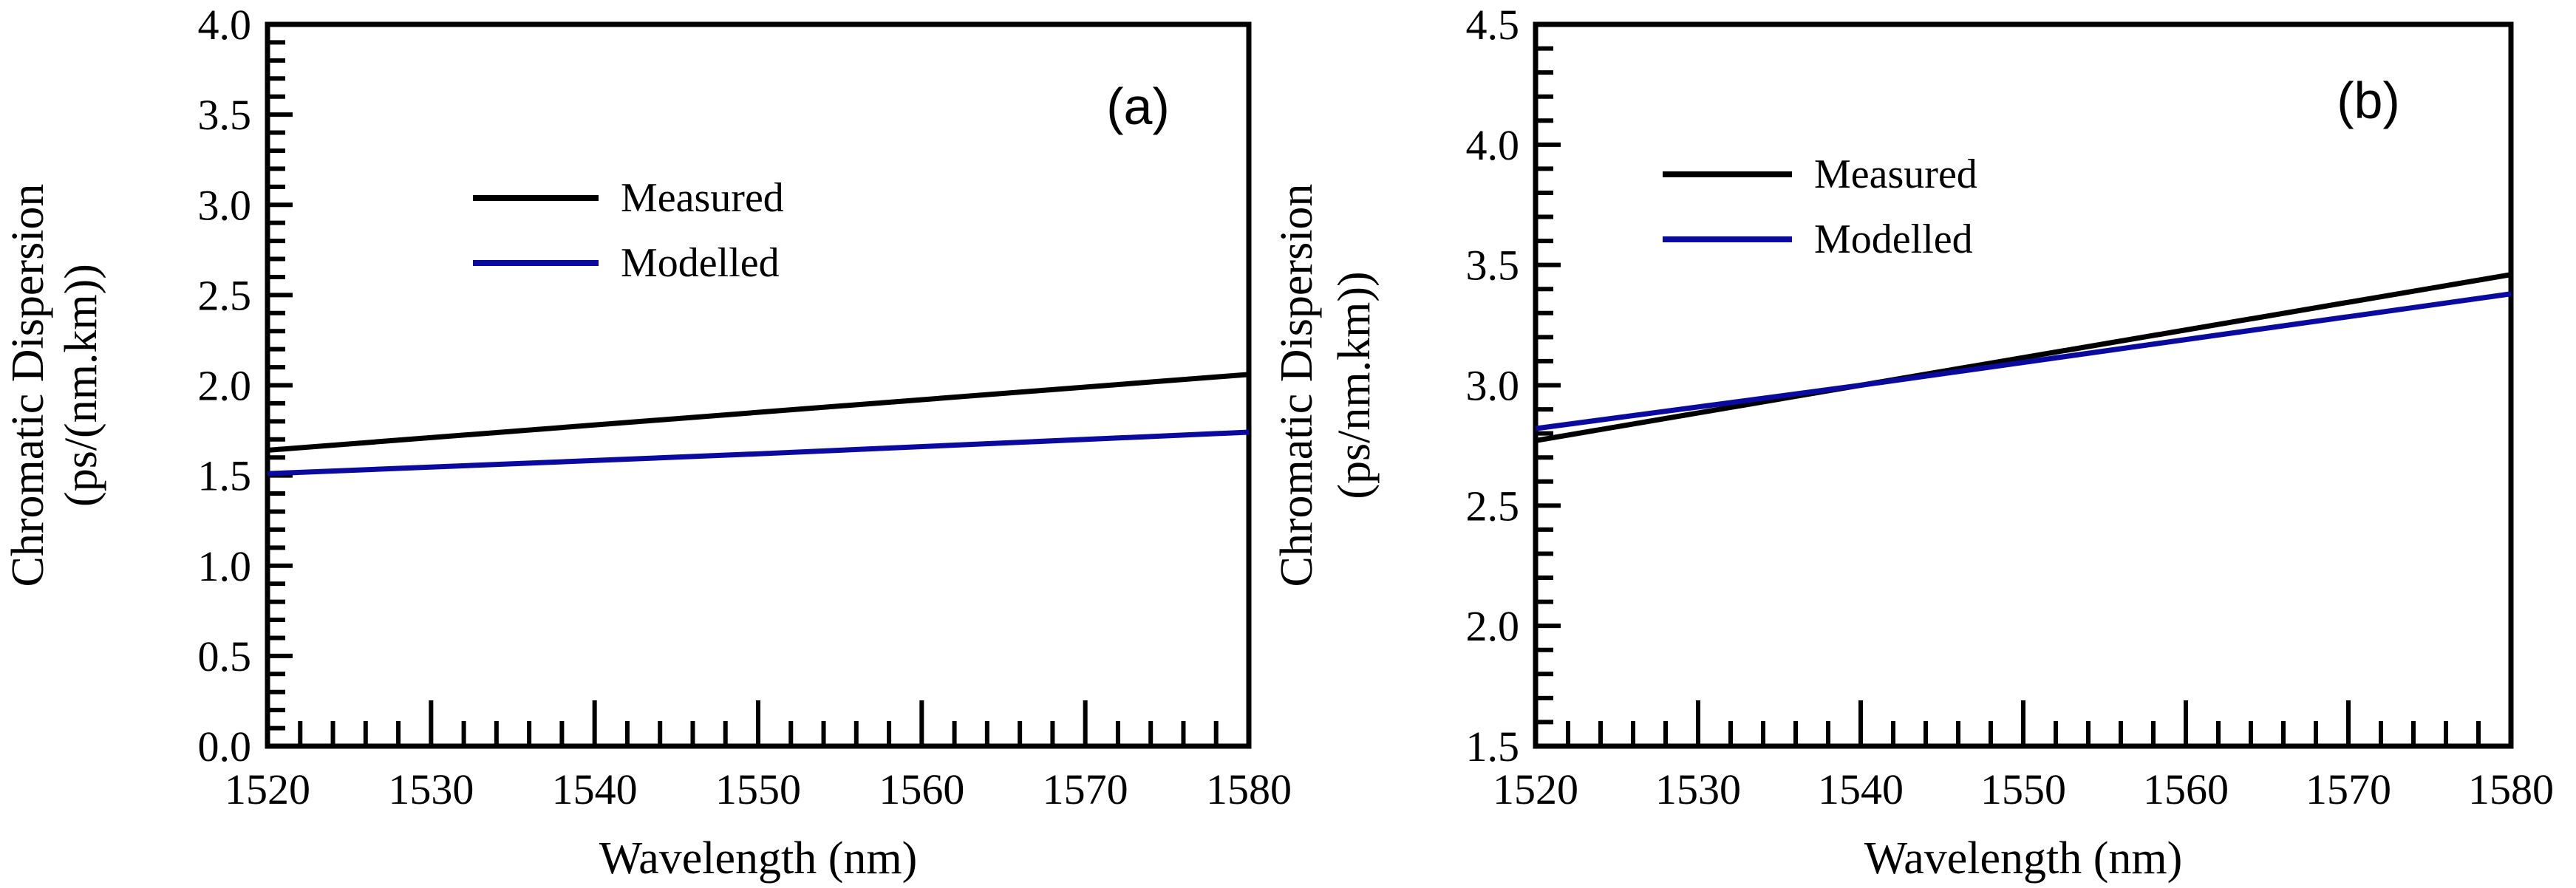 The image size is (2576, 888). I want to click on y-tick-label: 4.5, so click(1493, 25).